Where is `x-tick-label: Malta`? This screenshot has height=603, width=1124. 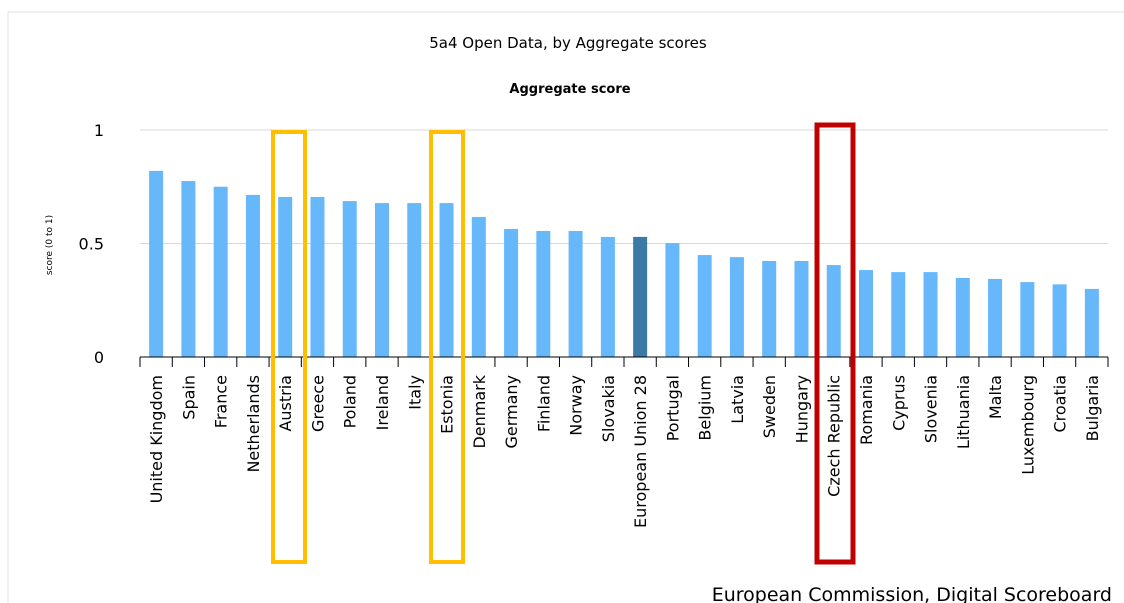
x-tick-label: Malta is located at coordinates (995, 397).